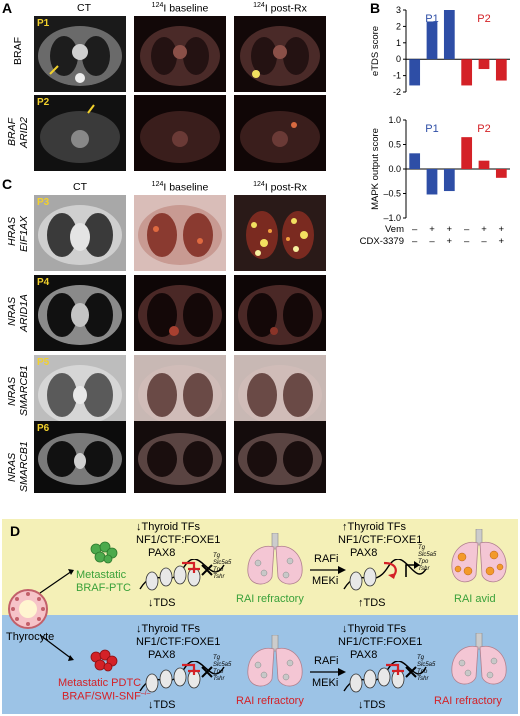  What do you see at coordinates (7, 8) in the screenshot?
I see `panel-label-a: A` at bounding box center [7, 8].